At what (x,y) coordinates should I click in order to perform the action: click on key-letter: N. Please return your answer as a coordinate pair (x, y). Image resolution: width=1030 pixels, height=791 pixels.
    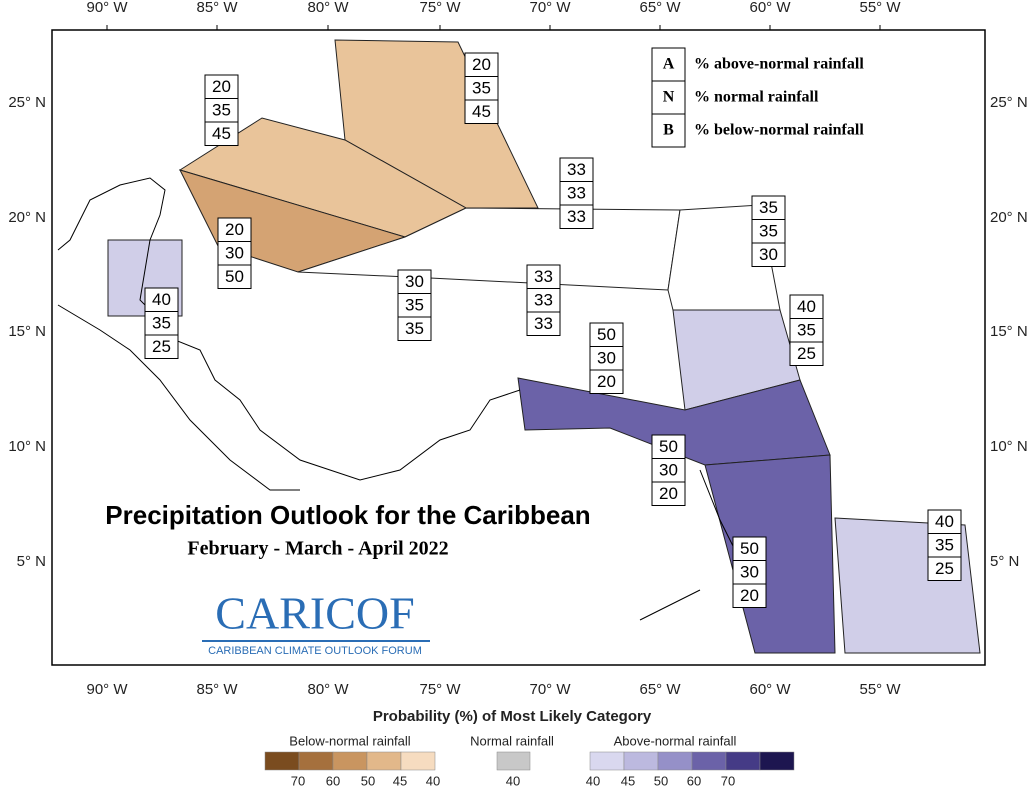
    Looking at the image, I should click on (669, 97).